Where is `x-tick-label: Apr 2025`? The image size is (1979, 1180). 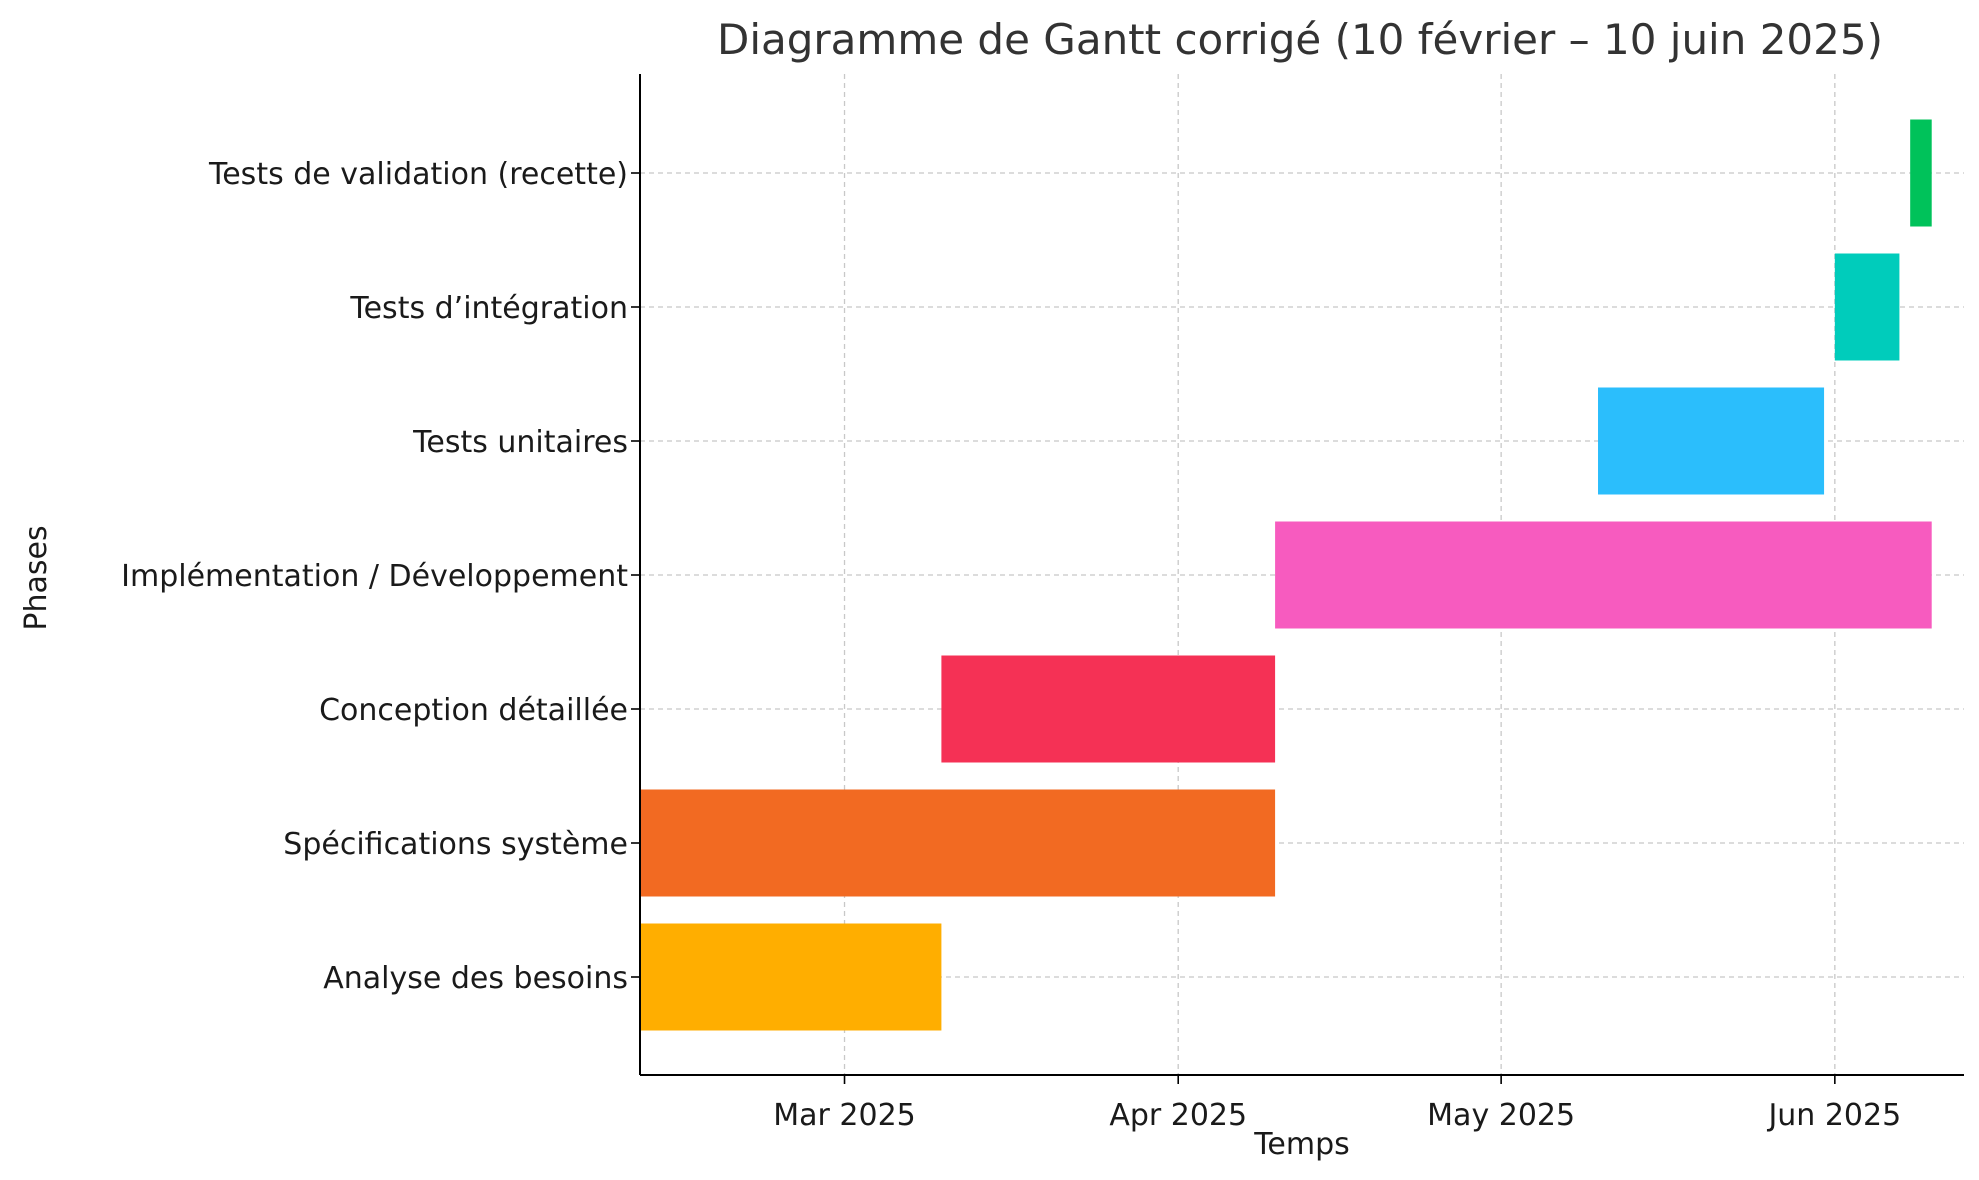
x-tick-label: Apr 2025 is located at coordinates (1178, 1115).